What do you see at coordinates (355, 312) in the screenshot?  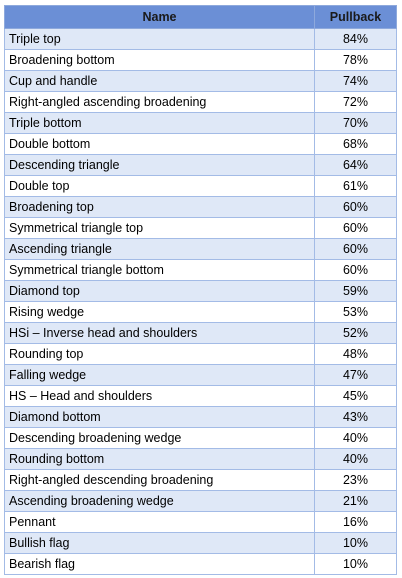 I see `pullback-cell: 53%` at bounding box center [355, 312].